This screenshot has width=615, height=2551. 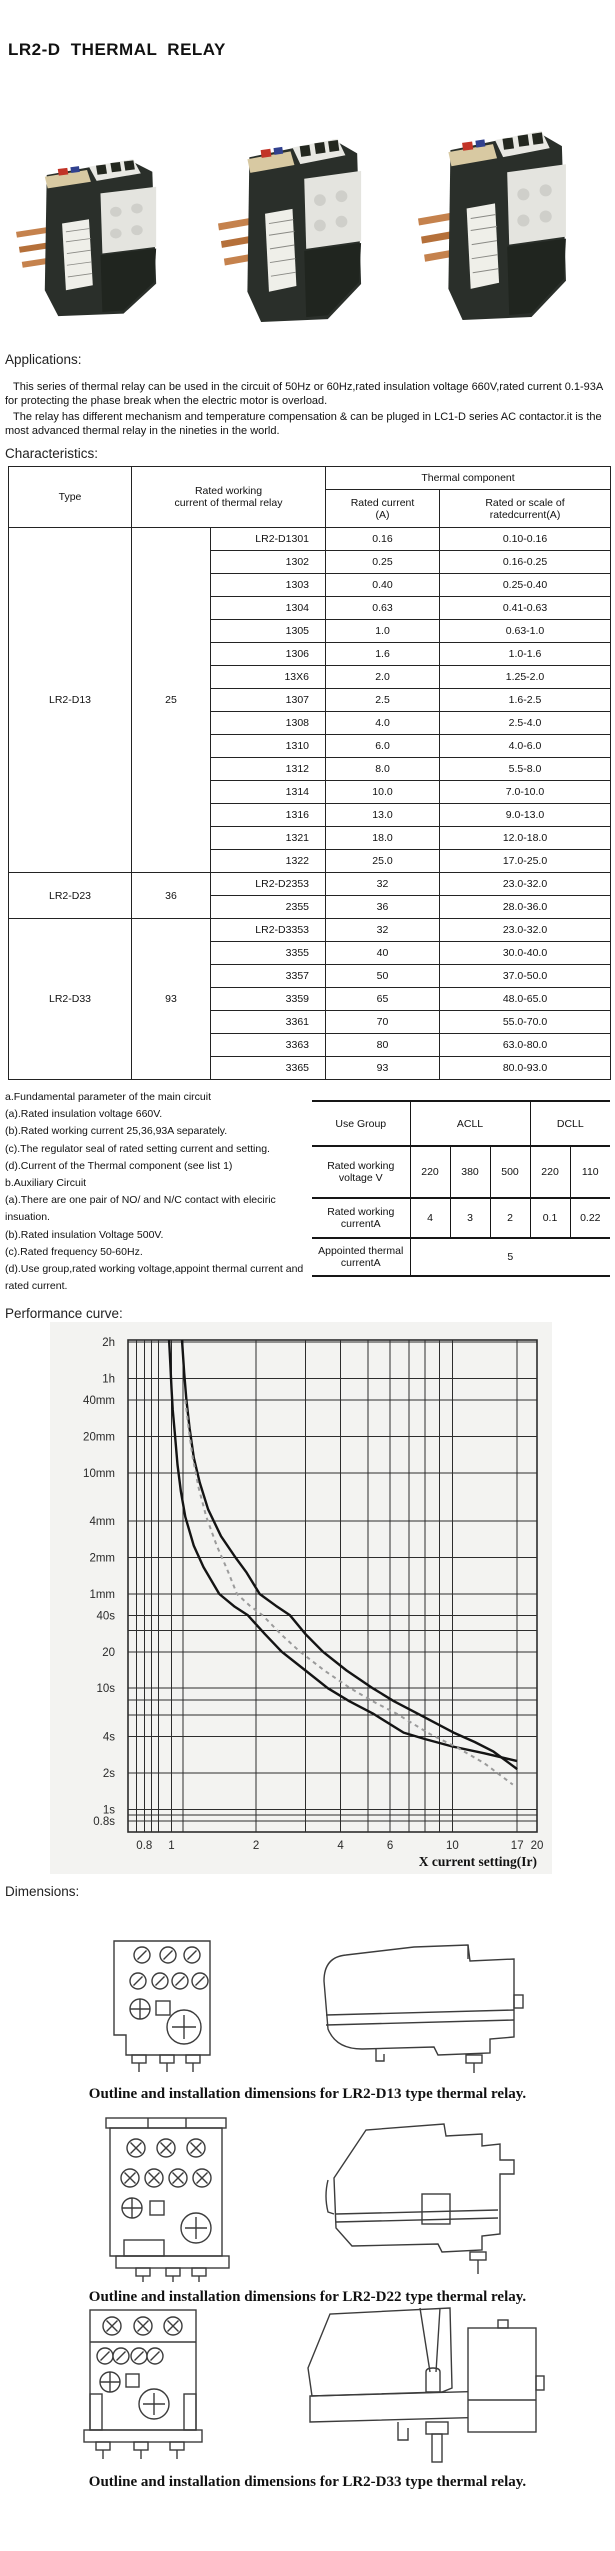 I want to click on aux-value-cell: 4, so click(x=430, y=1218).